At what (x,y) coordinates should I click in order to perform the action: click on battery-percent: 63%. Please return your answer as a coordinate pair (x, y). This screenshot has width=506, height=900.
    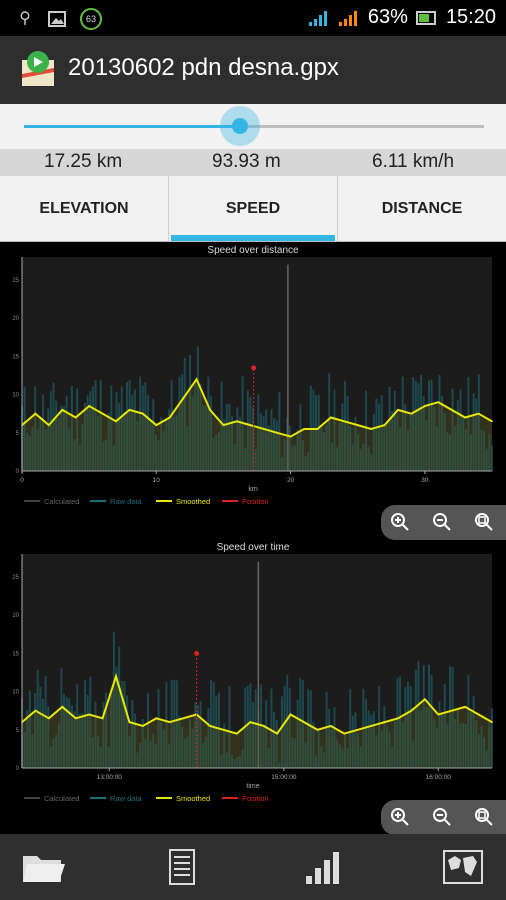
    Looking at the image, I should click on (387, 17).